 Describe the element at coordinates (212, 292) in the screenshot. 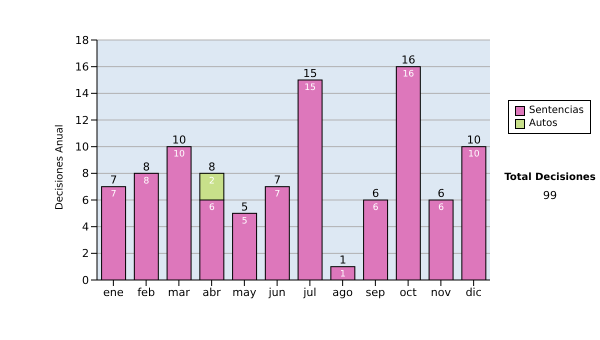

I see `x-tick-label: abr` at that location.